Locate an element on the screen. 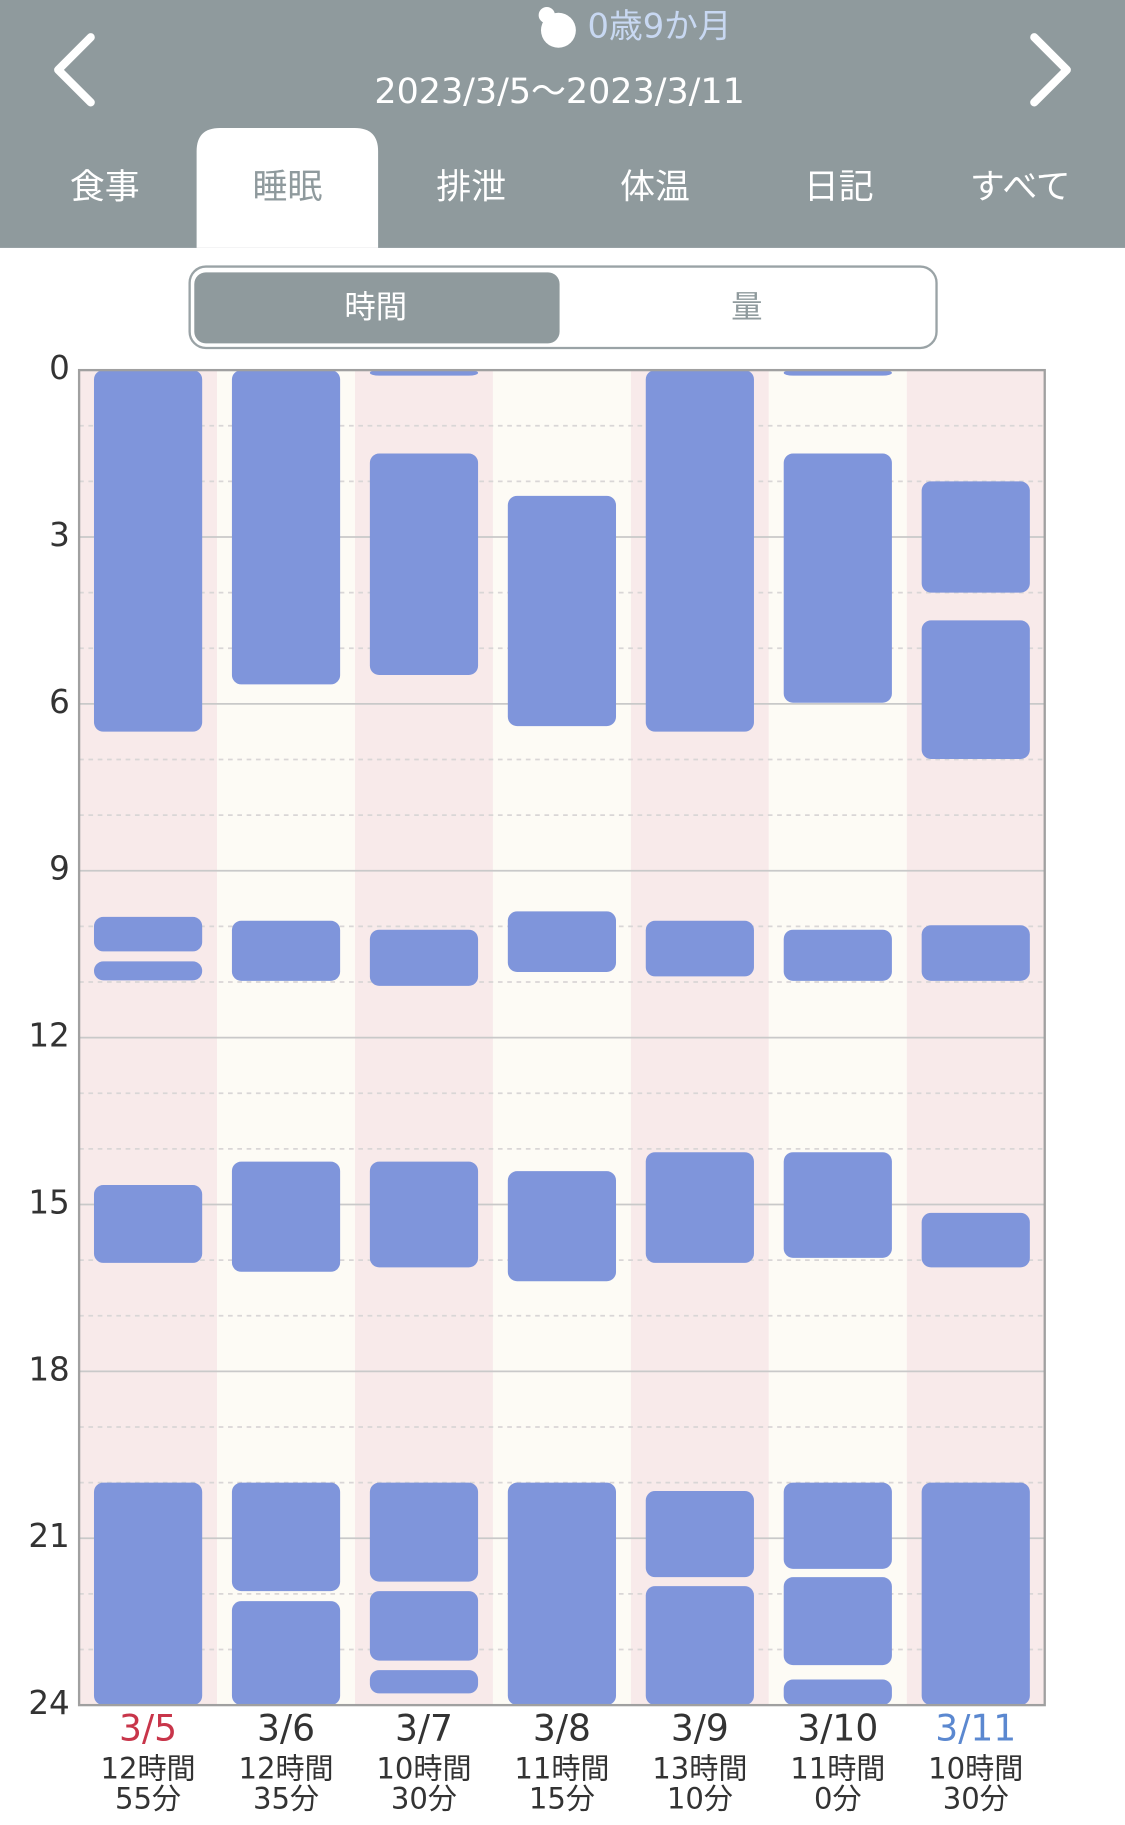 The height and width of the screenshot is (1825, 1125). toggle-option: 時間 is located at coordinates (375, 307).